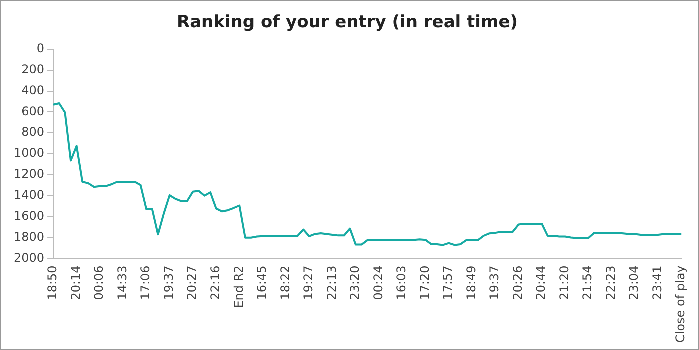 This screenshot has height=350, width=699. What do you see at coordinates (215, 283) in the screenshot?
I see `x-tick-label: 22:16` at bounding box center [215, 283].